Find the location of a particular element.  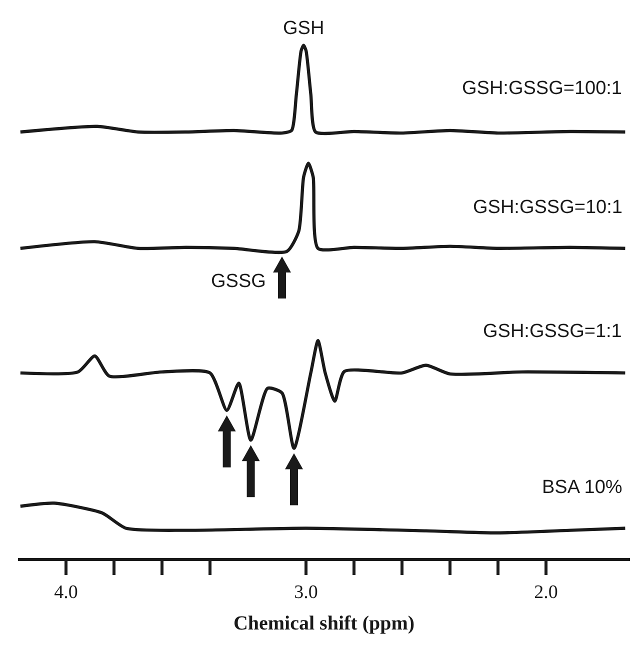

series-label: GSH:GSSG=10:1 is located at coordinates (547, 207).